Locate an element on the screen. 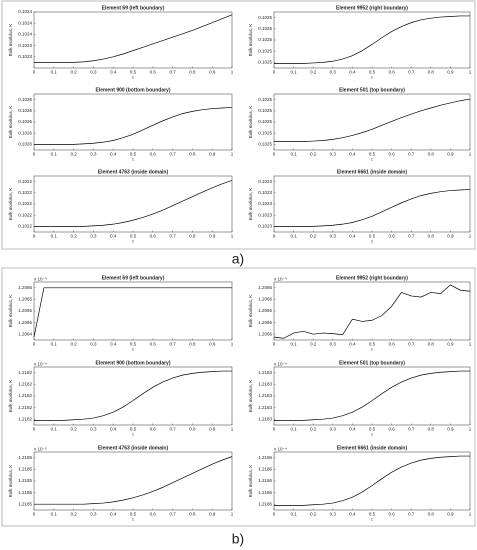 Image resolution: width=477 pixels, height=550 pixels. panel-label: a) is located at coordinates (238, 259).